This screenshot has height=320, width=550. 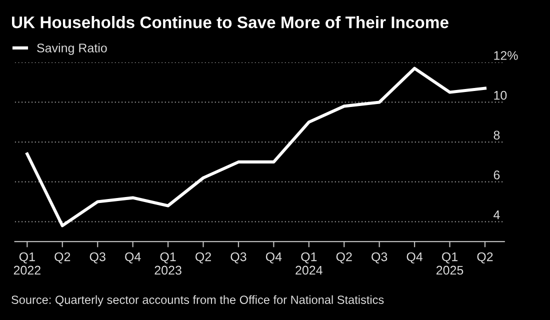 I want to click on legend-label: Saving Ratio, so click(x=72, y=49).